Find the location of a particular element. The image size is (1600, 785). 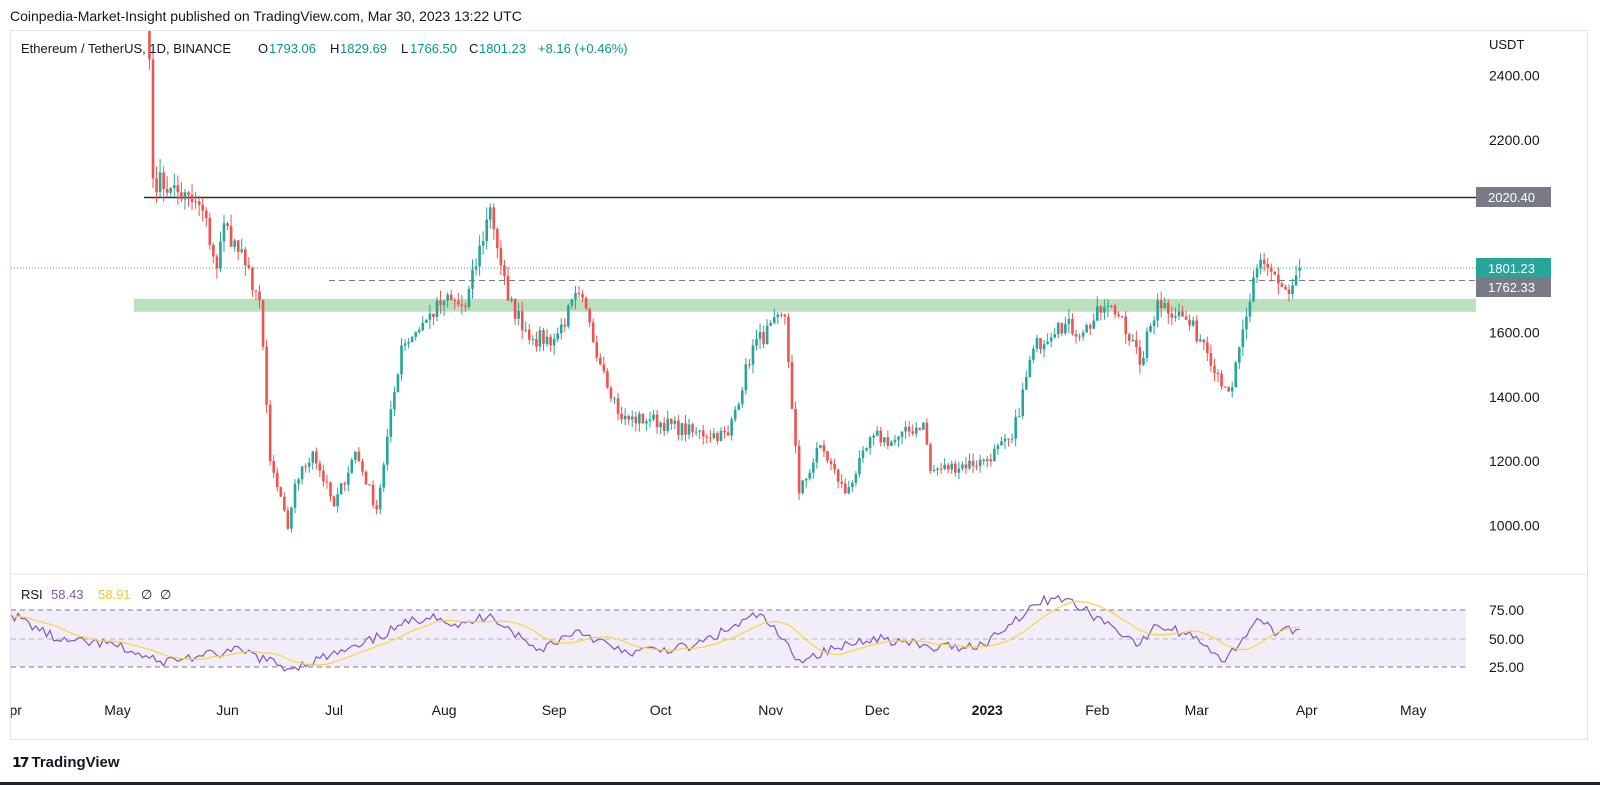

tradingview-logo: 𝟭𝟳 TradingView is located at coordinates (66, 762).